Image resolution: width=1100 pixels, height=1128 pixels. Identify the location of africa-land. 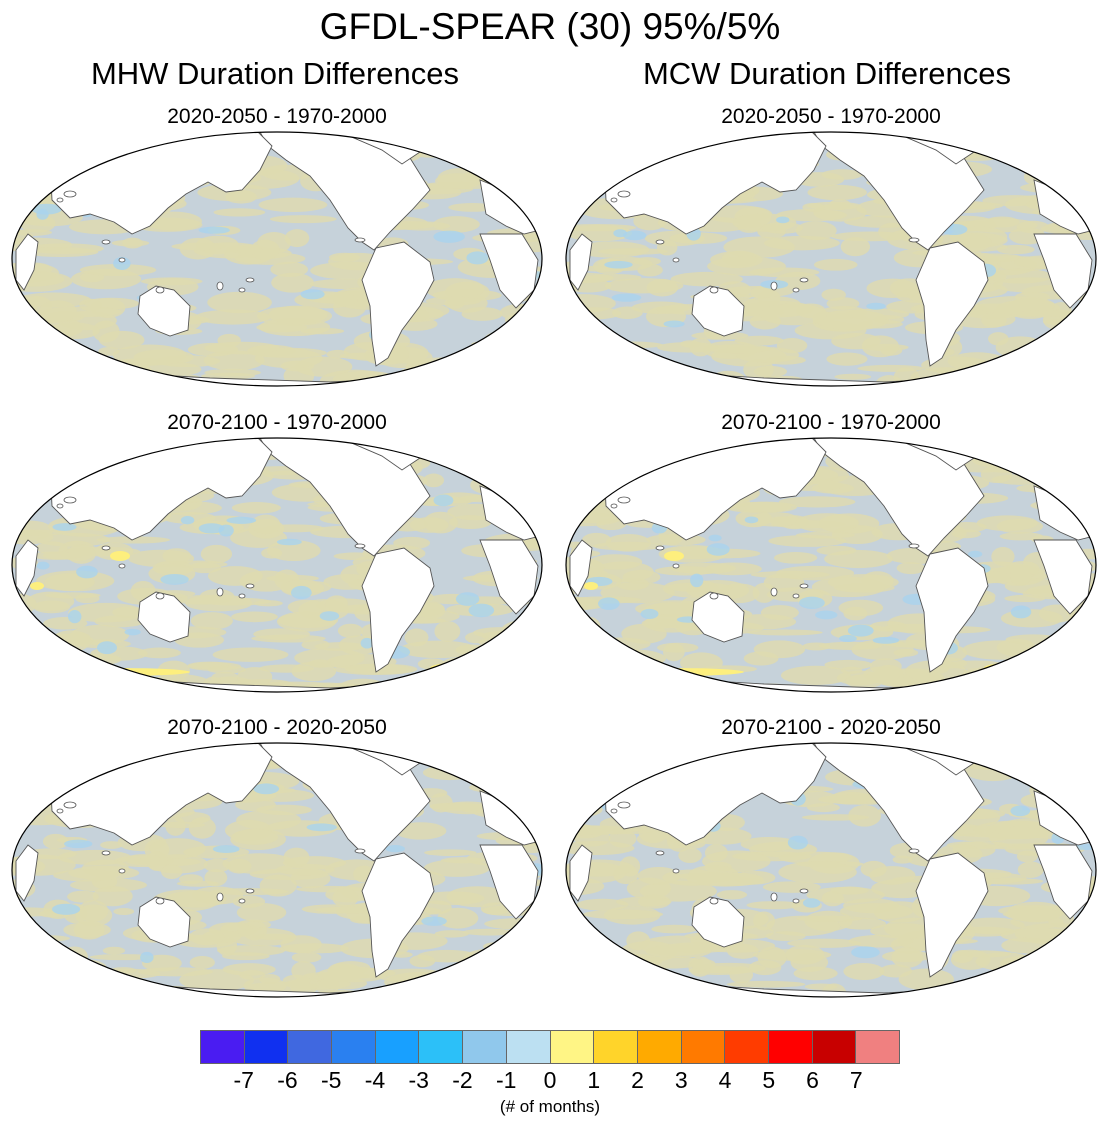
(509, 271).